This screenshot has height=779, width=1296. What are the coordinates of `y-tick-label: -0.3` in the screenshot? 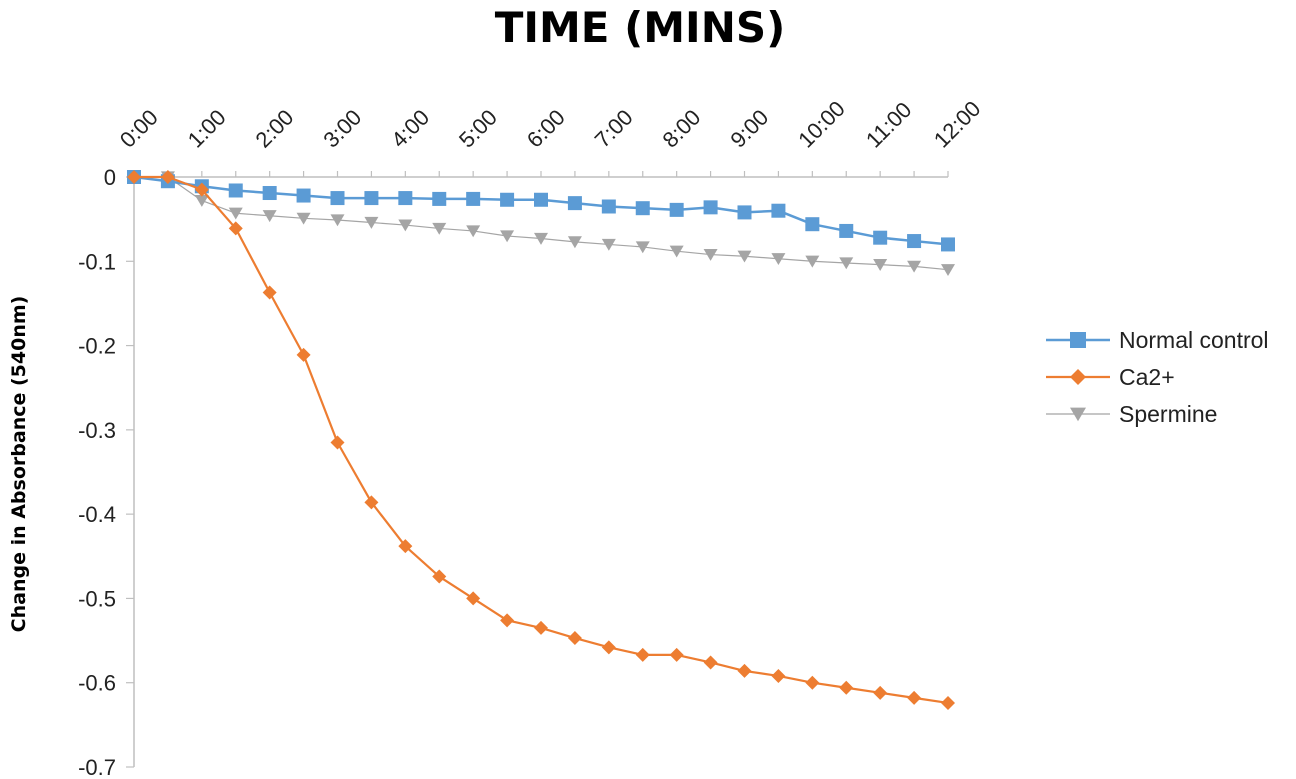 It's located at (97, 430).